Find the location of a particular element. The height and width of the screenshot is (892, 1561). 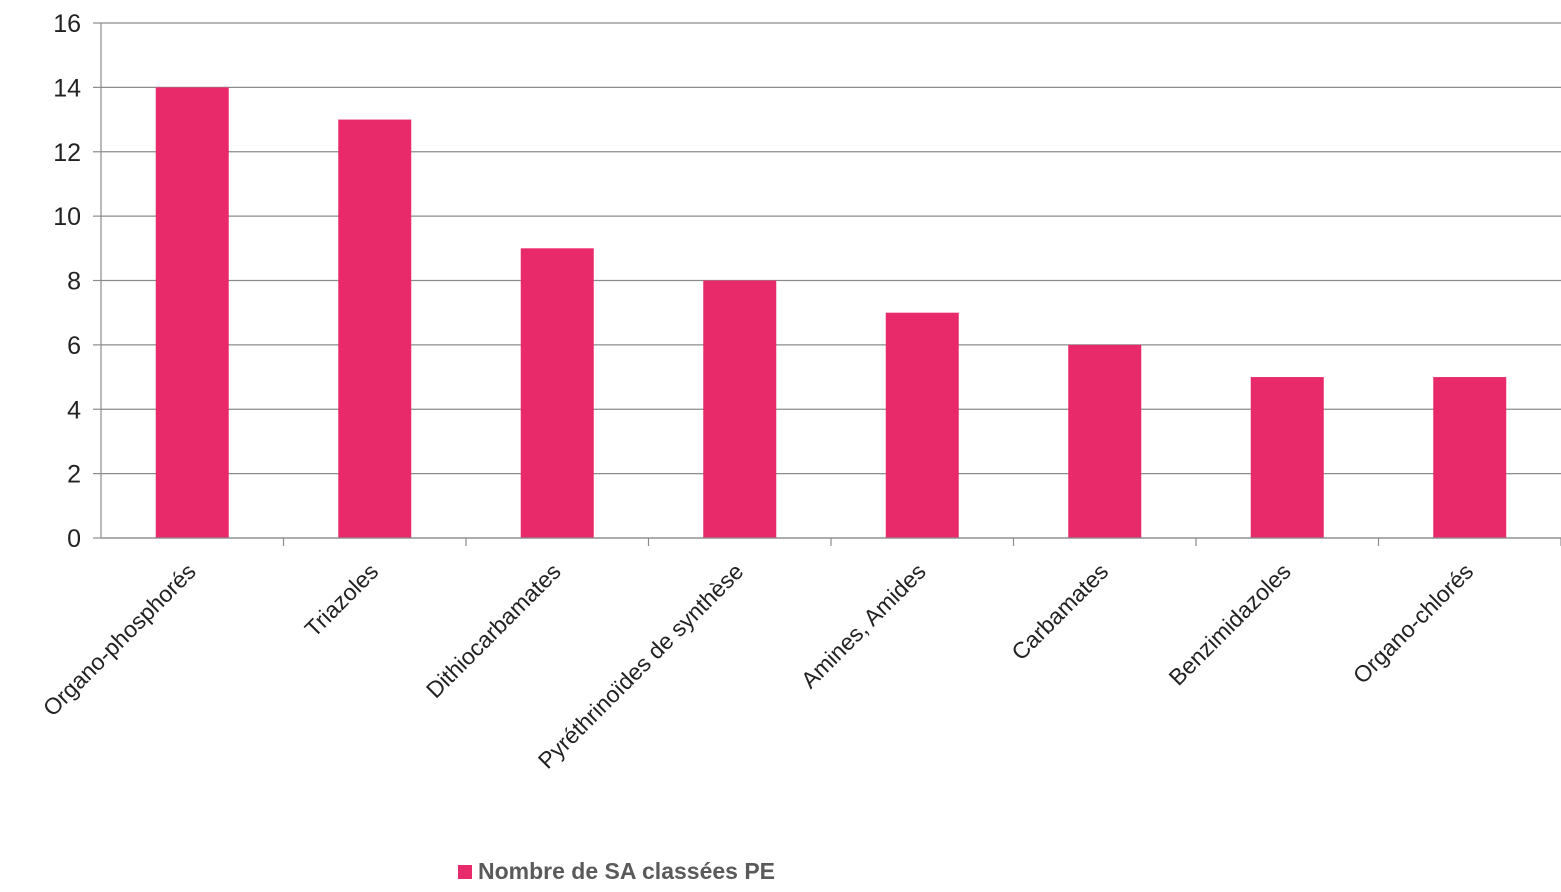

x-tick-label: Triazoles is located at coordinates (342, 600).